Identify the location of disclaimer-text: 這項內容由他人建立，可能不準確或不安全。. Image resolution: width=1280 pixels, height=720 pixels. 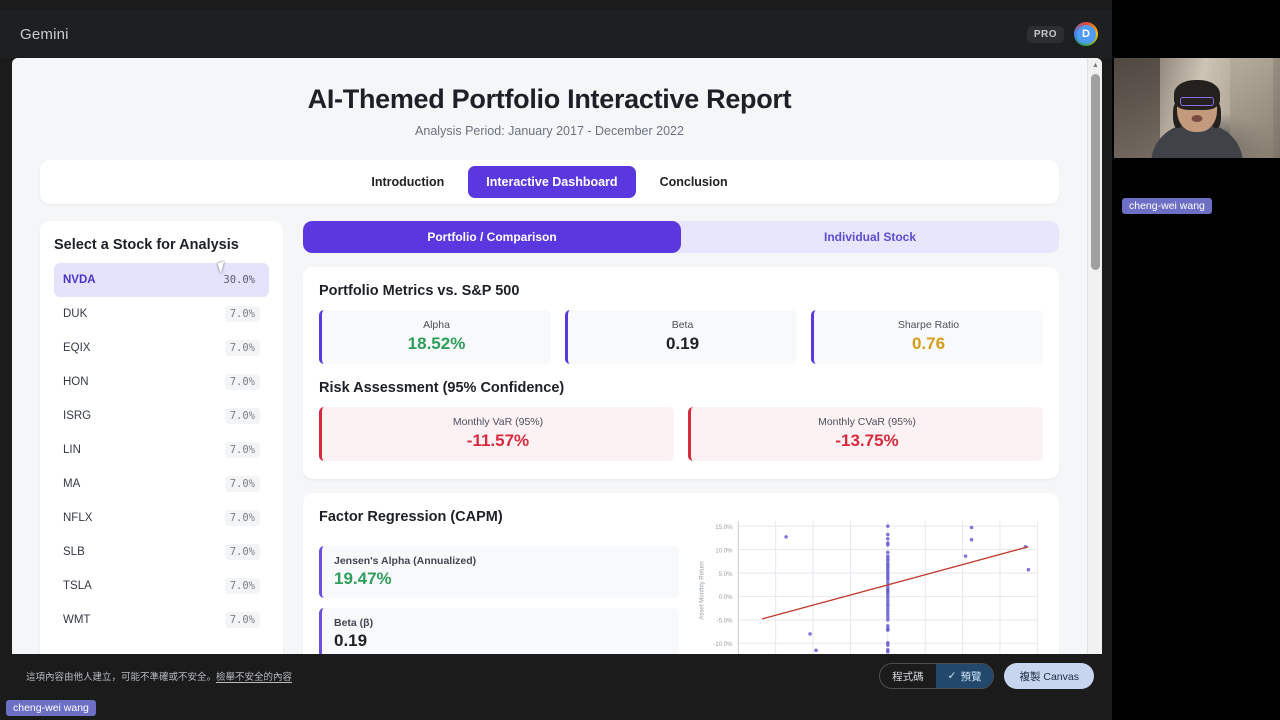
(121, 677).